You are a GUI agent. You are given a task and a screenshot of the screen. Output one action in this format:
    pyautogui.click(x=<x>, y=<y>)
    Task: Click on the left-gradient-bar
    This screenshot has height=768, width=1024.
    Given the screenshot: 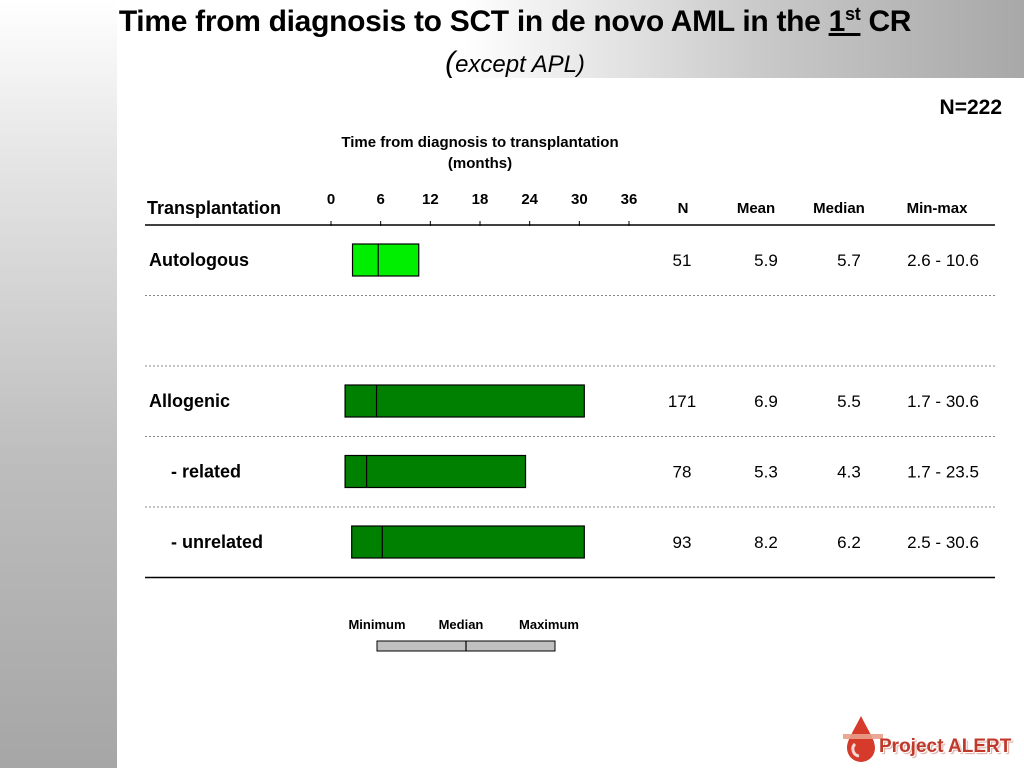 What is the action you would take?
    pyautogui.click(x=58, y=384)
    